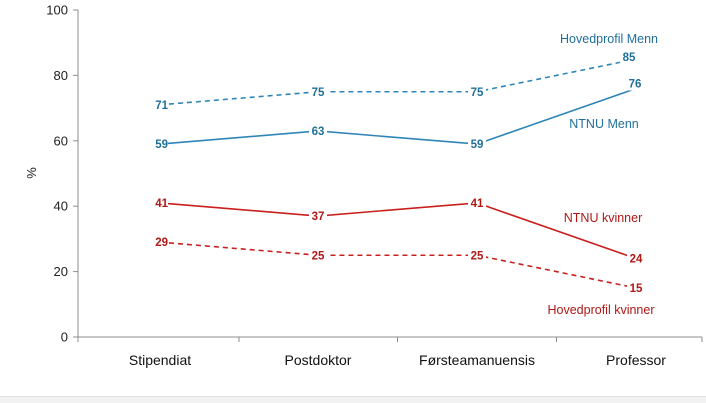 The width and height of the screenshot is (706, 403). I want to click on data-label: 76, so click(635, 84).